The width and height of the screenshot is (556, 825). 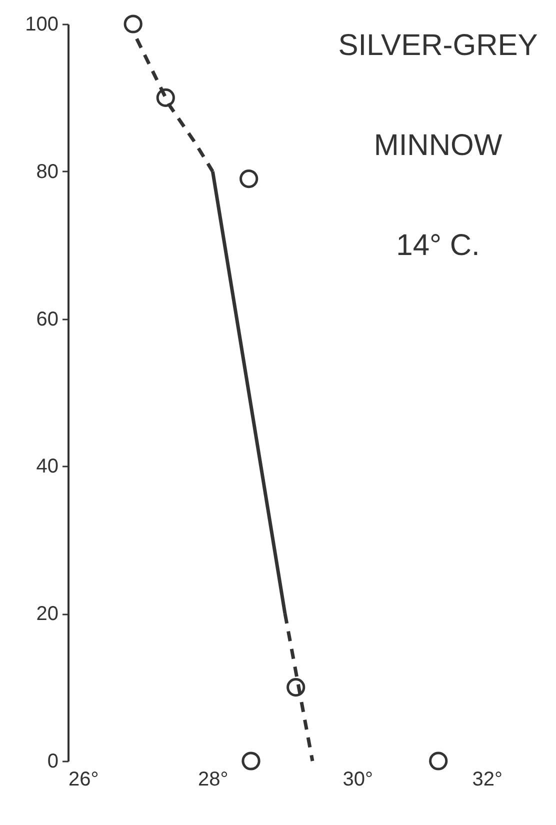 I want to click on x-tick-label: 28°, so click(x=213, y=779).